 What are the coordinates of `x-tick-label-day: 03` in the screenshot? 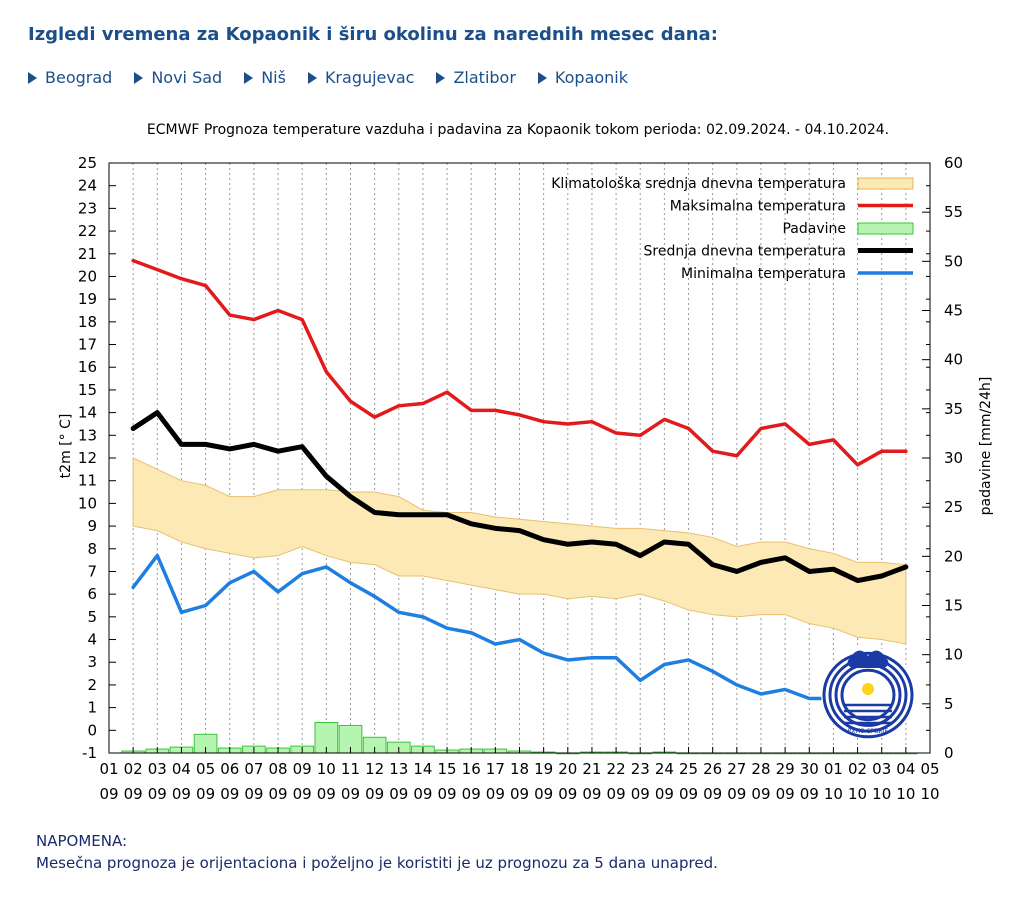 It's located at (881, 769).